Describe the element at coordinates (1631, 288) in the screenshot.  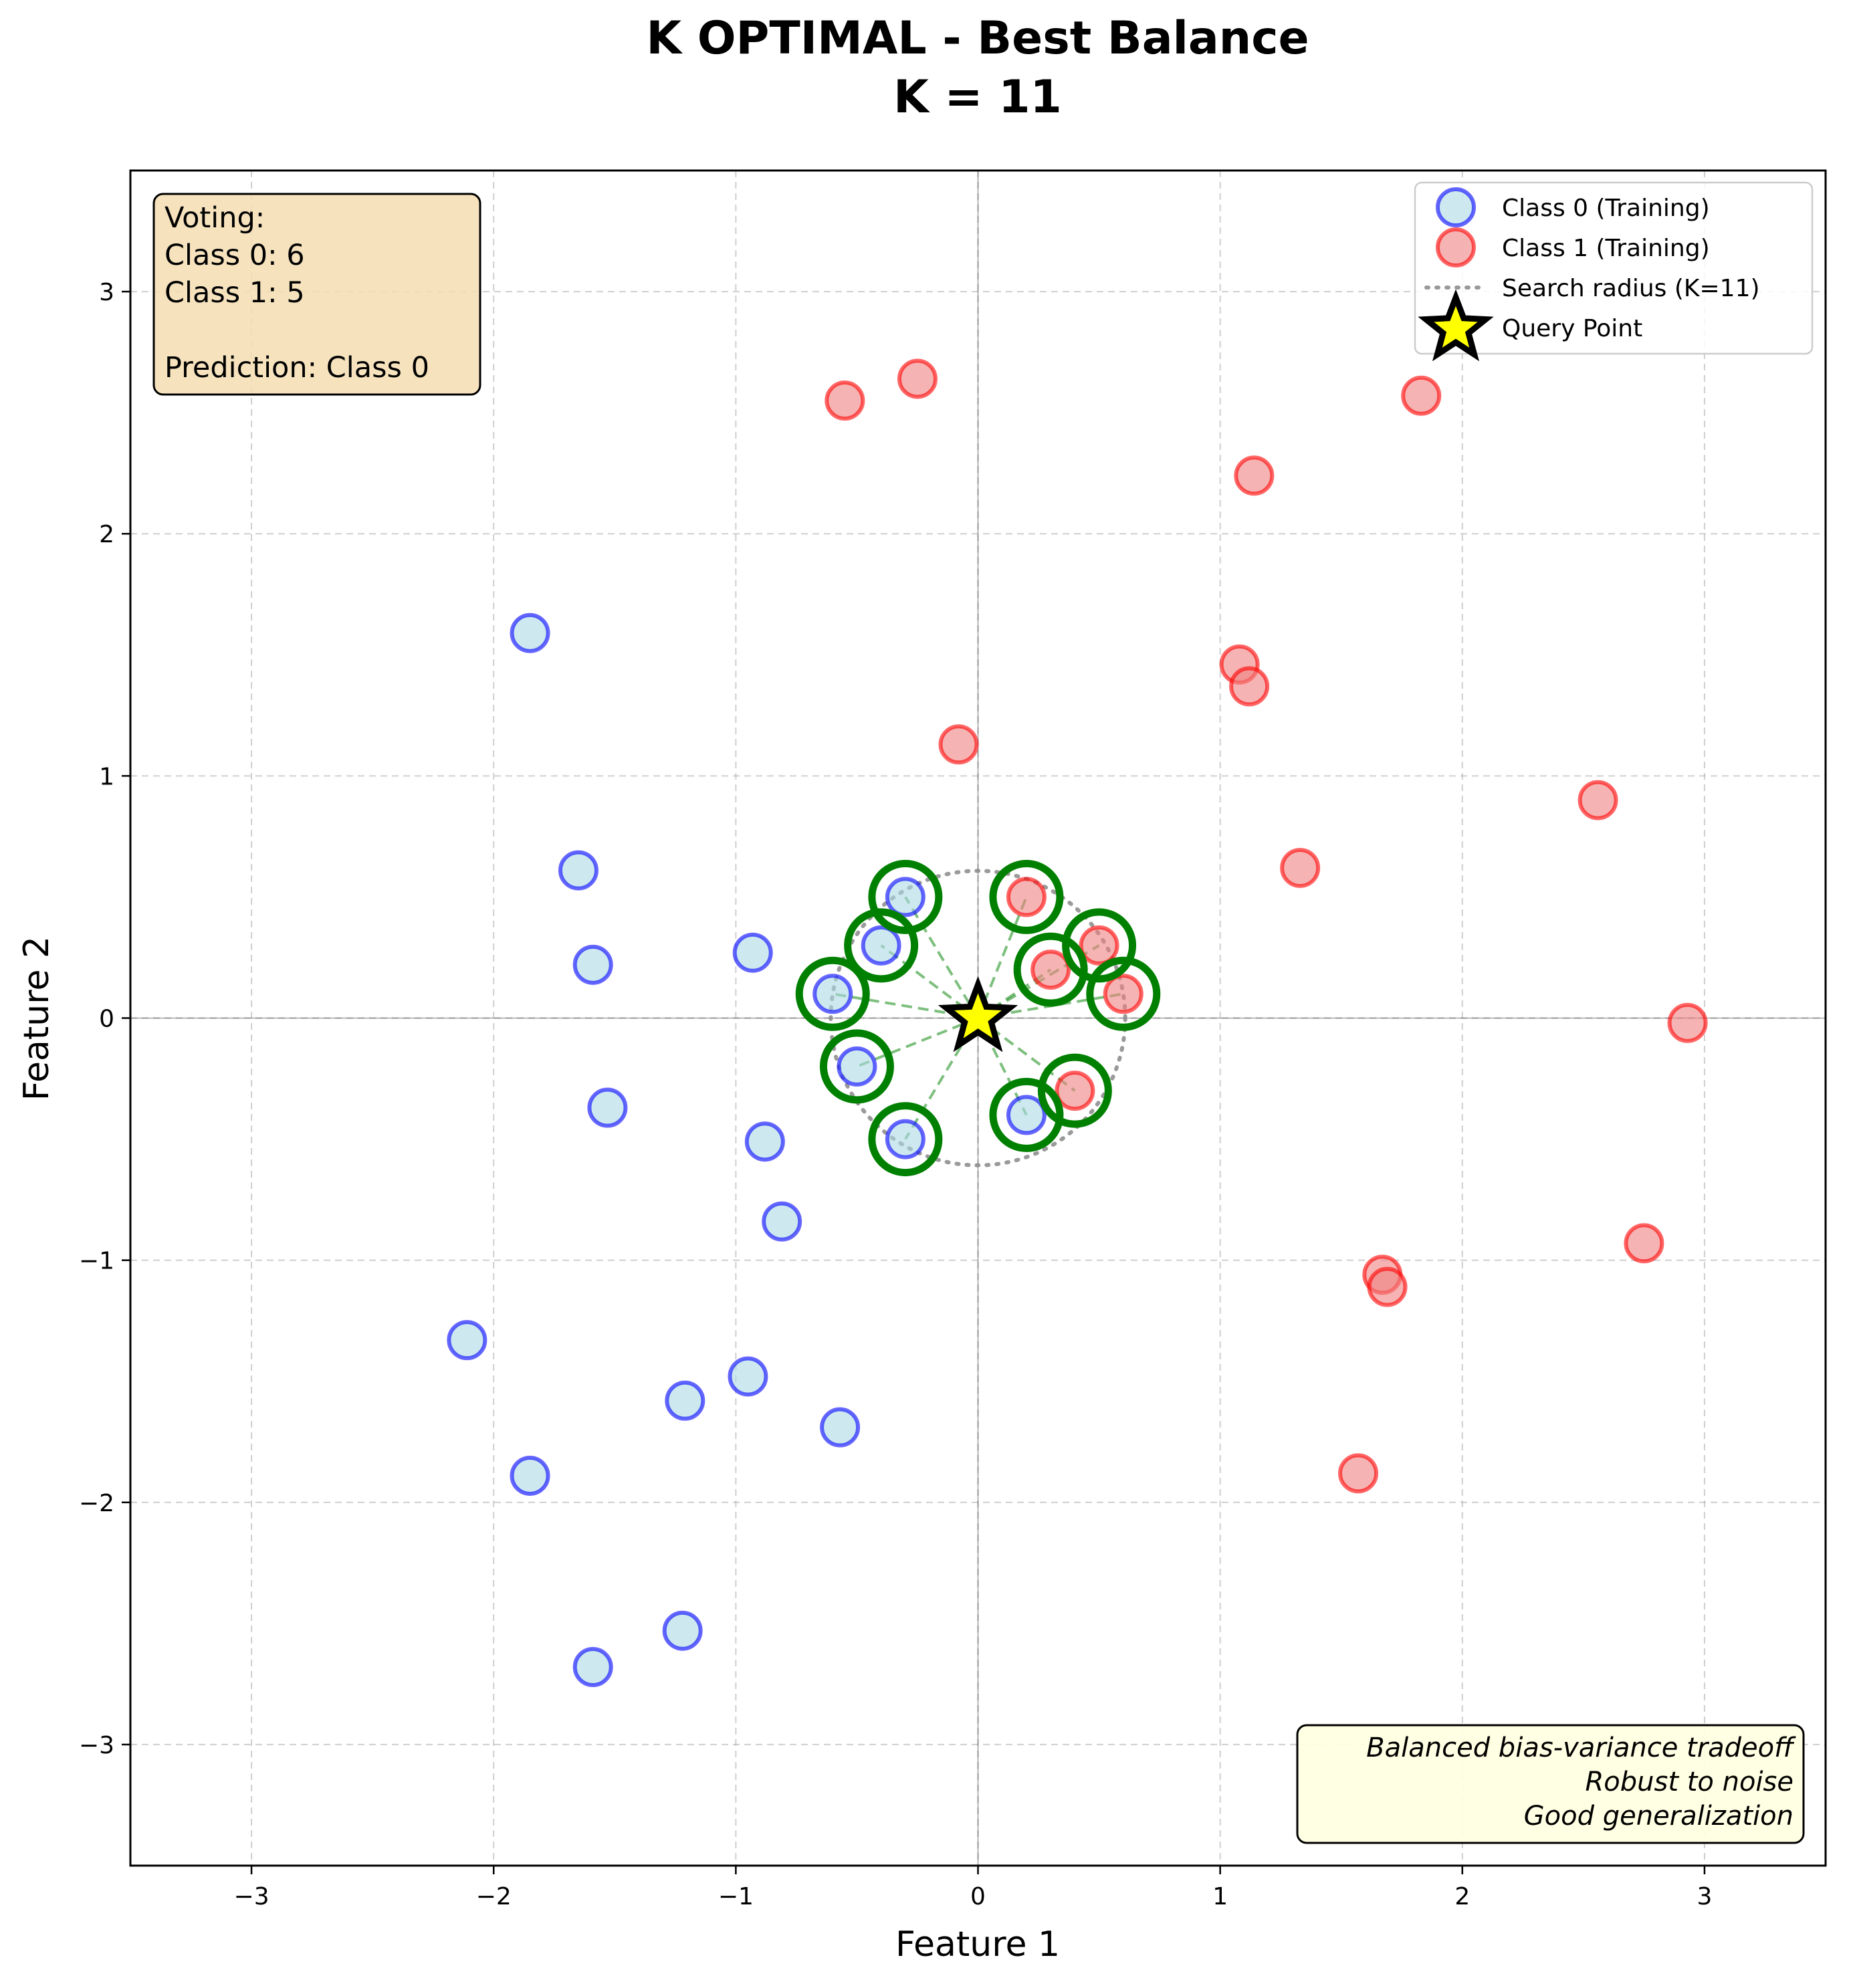
I see `legend-label: Search radius (K=11)` at that location.